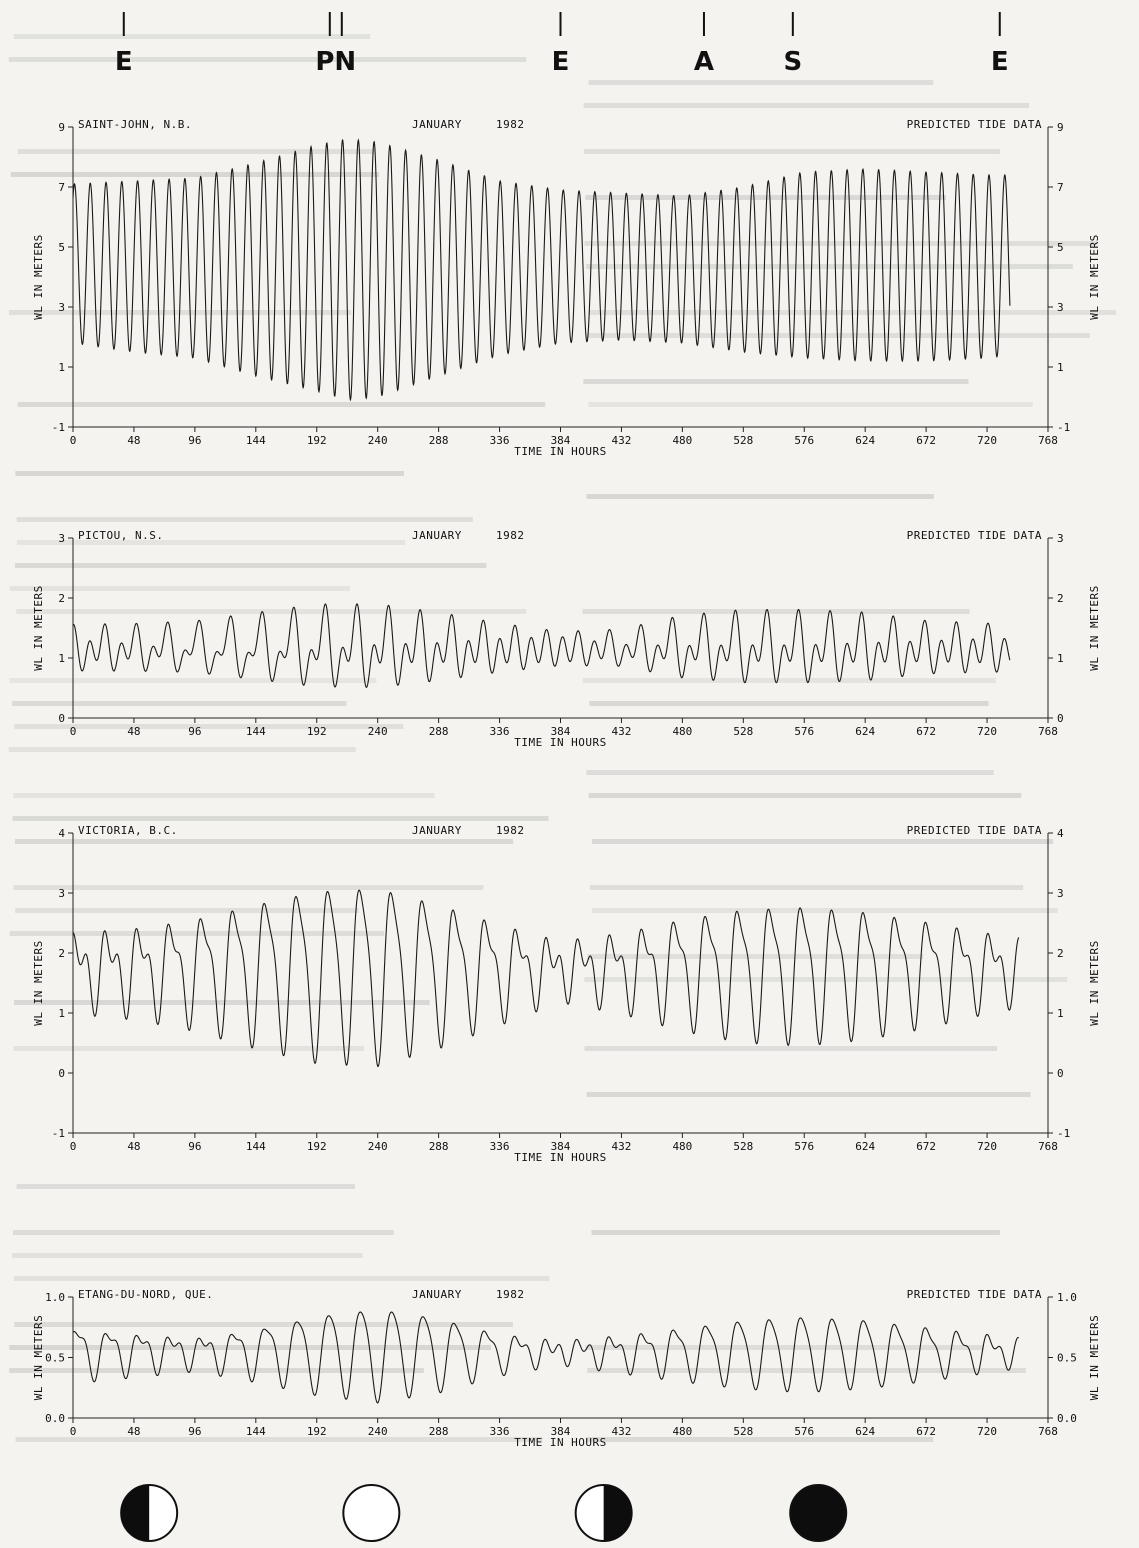  What do you see at coordinates (1060, 598) in the screenshot?
I see `y-tick-label-right: 2` at bounding box center [1060, 598].